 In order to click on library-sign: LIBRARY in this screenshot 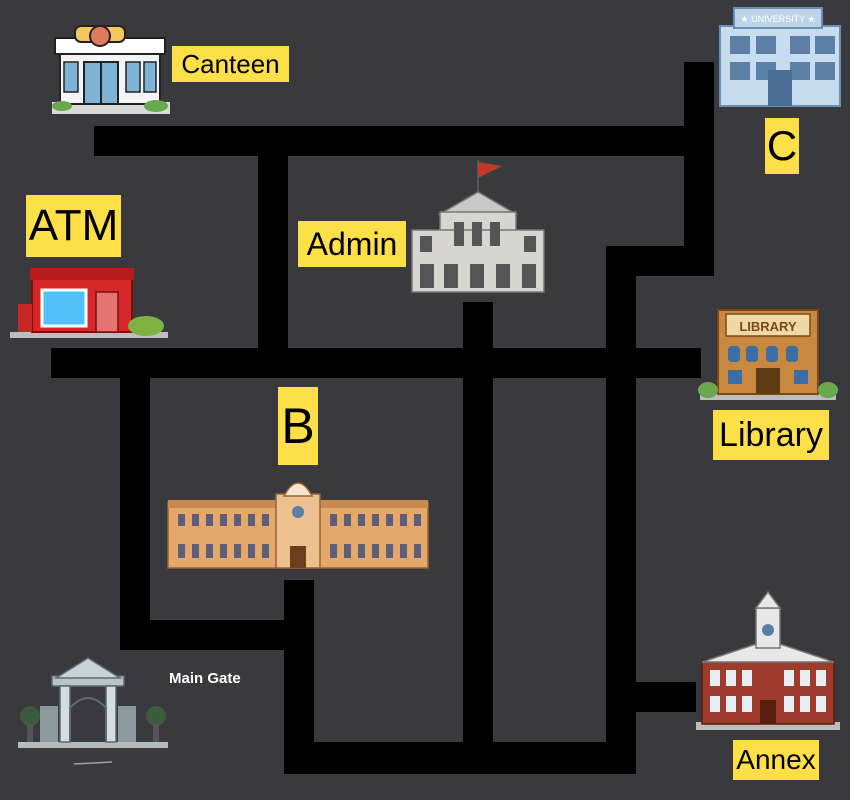, I will do `click(768, 326)`.